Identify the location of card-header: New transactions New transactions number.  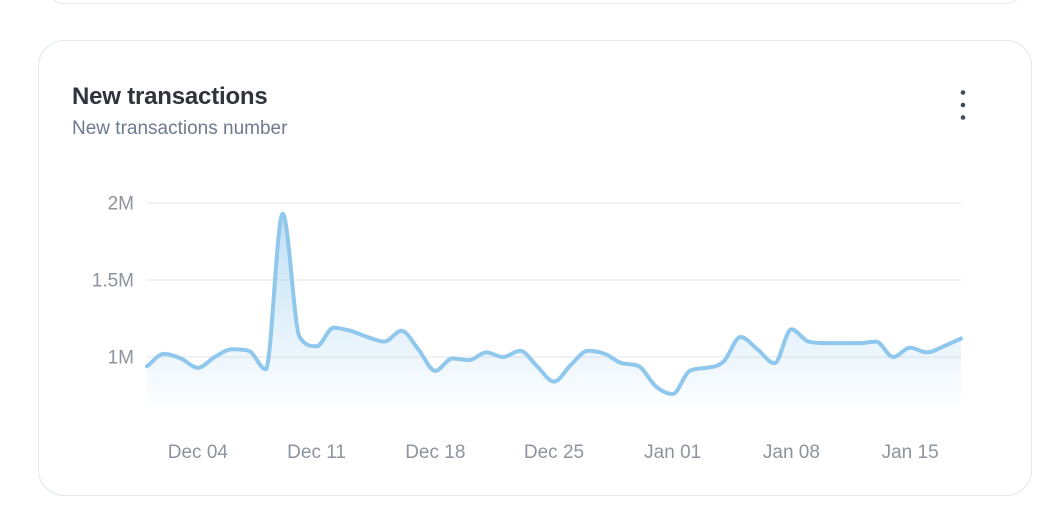
(179, 112).